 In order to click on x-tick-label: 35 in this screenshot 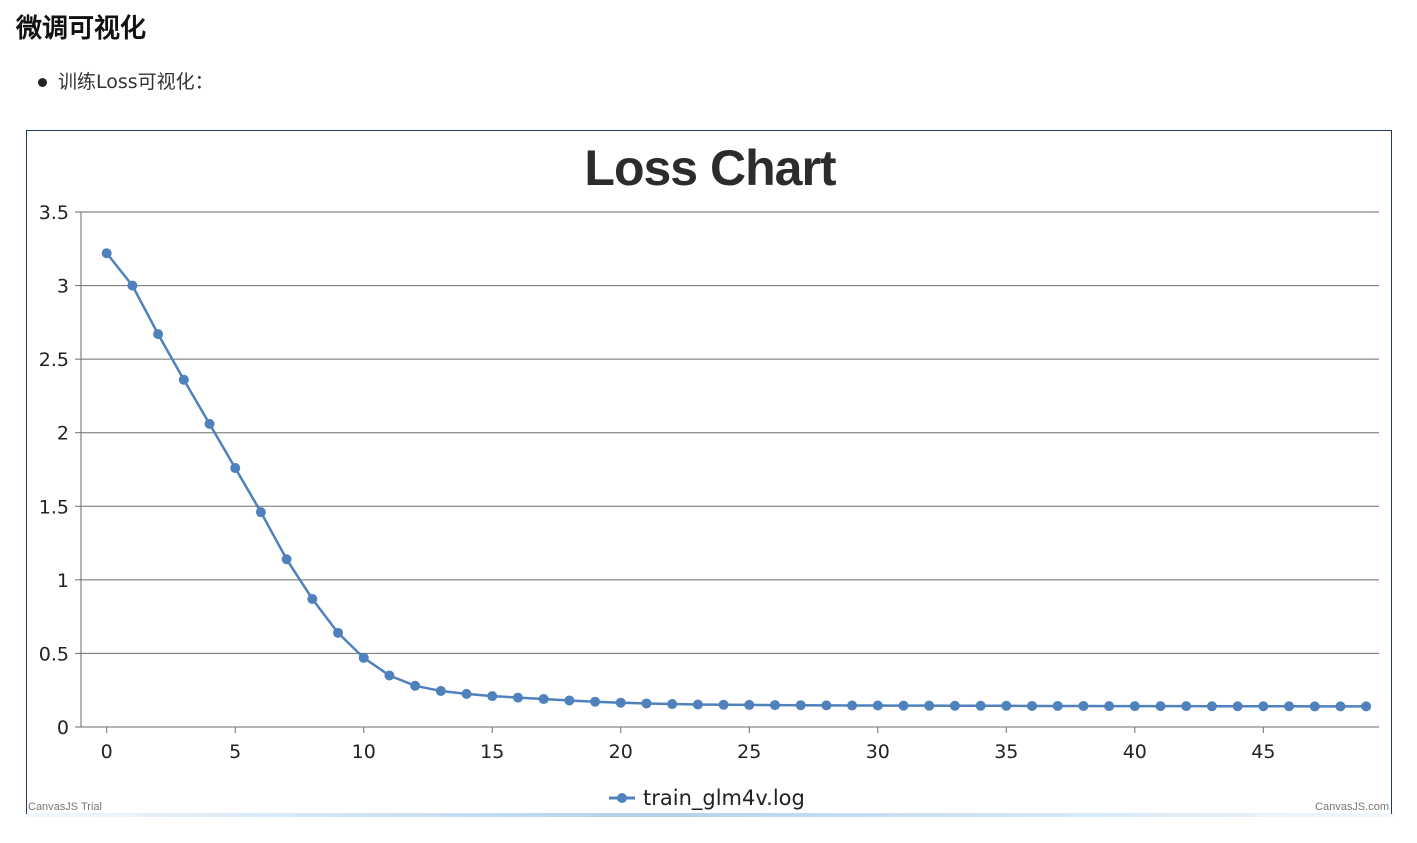, I will do `click(1006, 752)`.